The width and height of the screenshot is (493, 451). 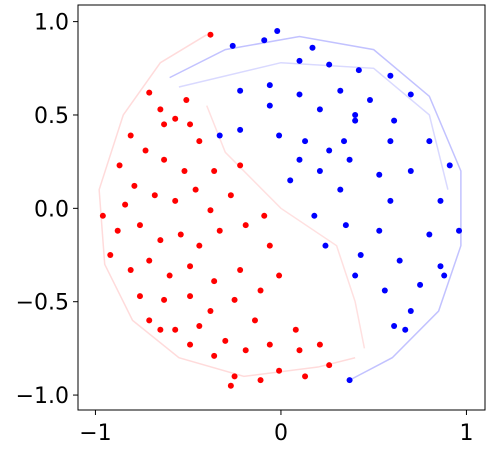 I want to click on x-tick-label: −1, so click(x=95, y=433).